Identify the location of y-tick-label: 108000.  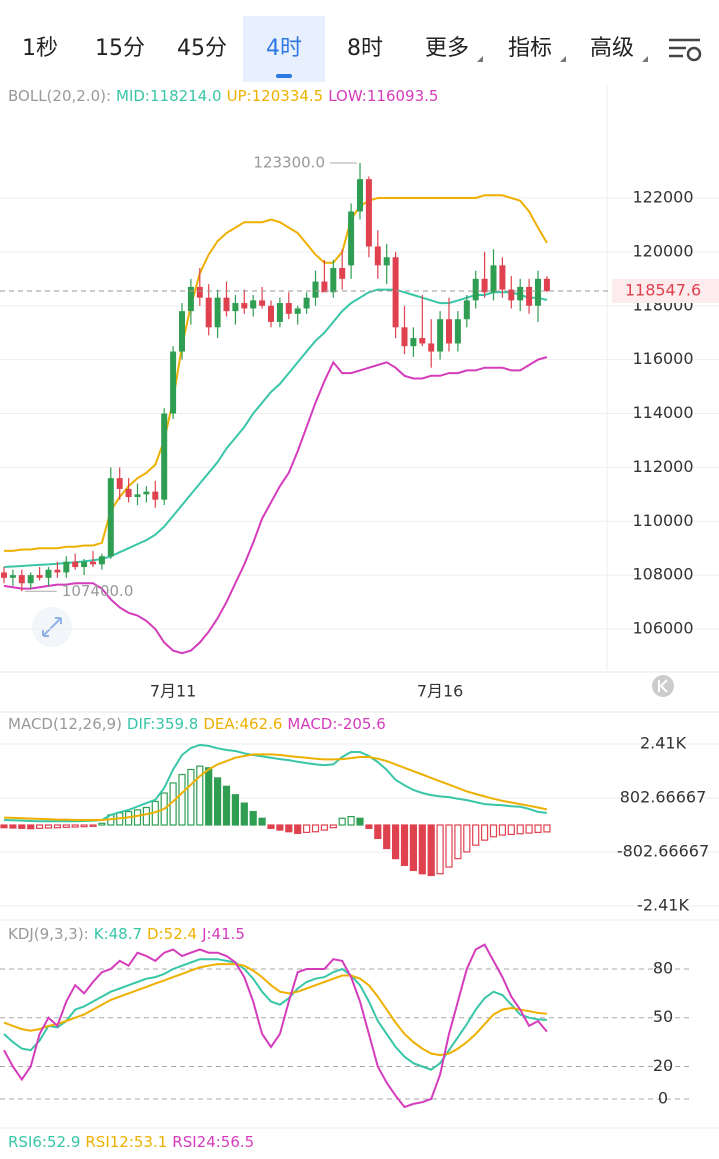
(662, 574).